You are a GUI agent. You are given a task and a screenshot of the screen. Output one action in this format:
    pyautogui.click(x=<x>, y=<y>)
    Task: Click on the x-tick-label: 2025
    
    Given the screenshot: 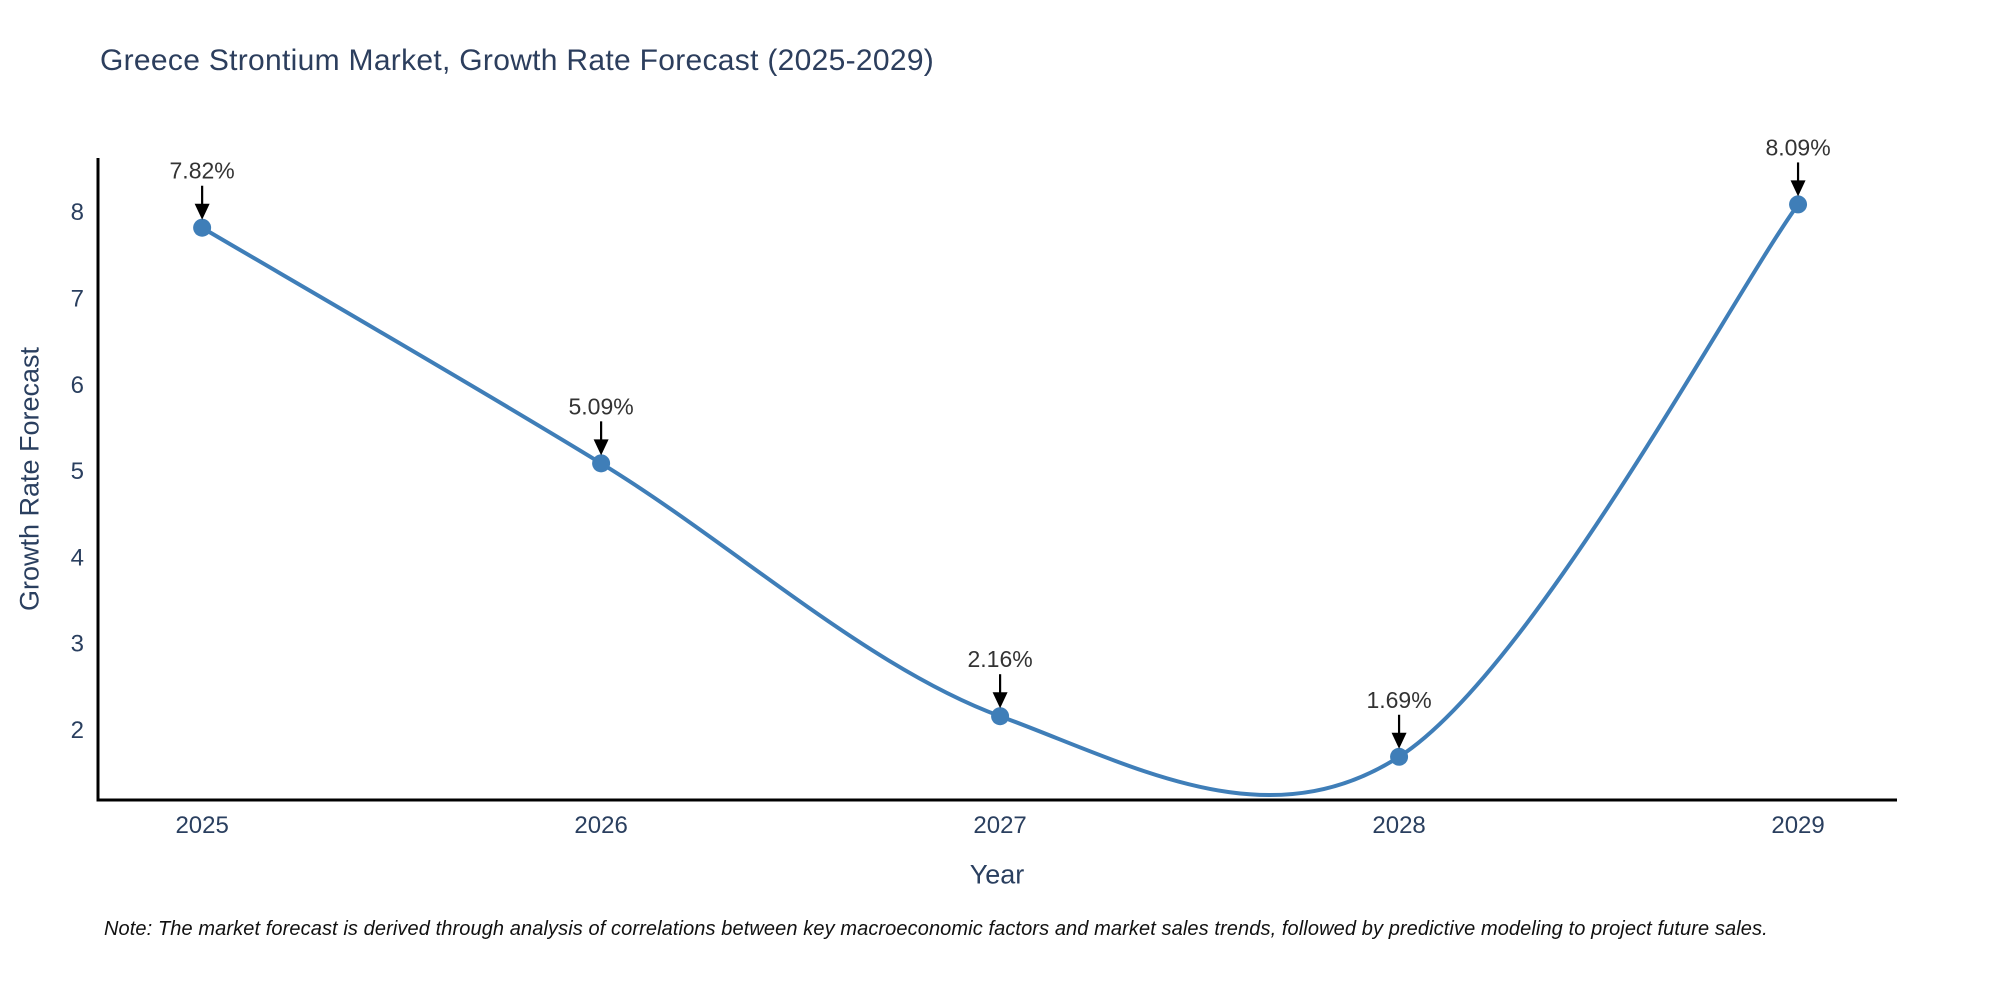 What is the action you would take?
    pyautogui.click(x=201, y=825)
    